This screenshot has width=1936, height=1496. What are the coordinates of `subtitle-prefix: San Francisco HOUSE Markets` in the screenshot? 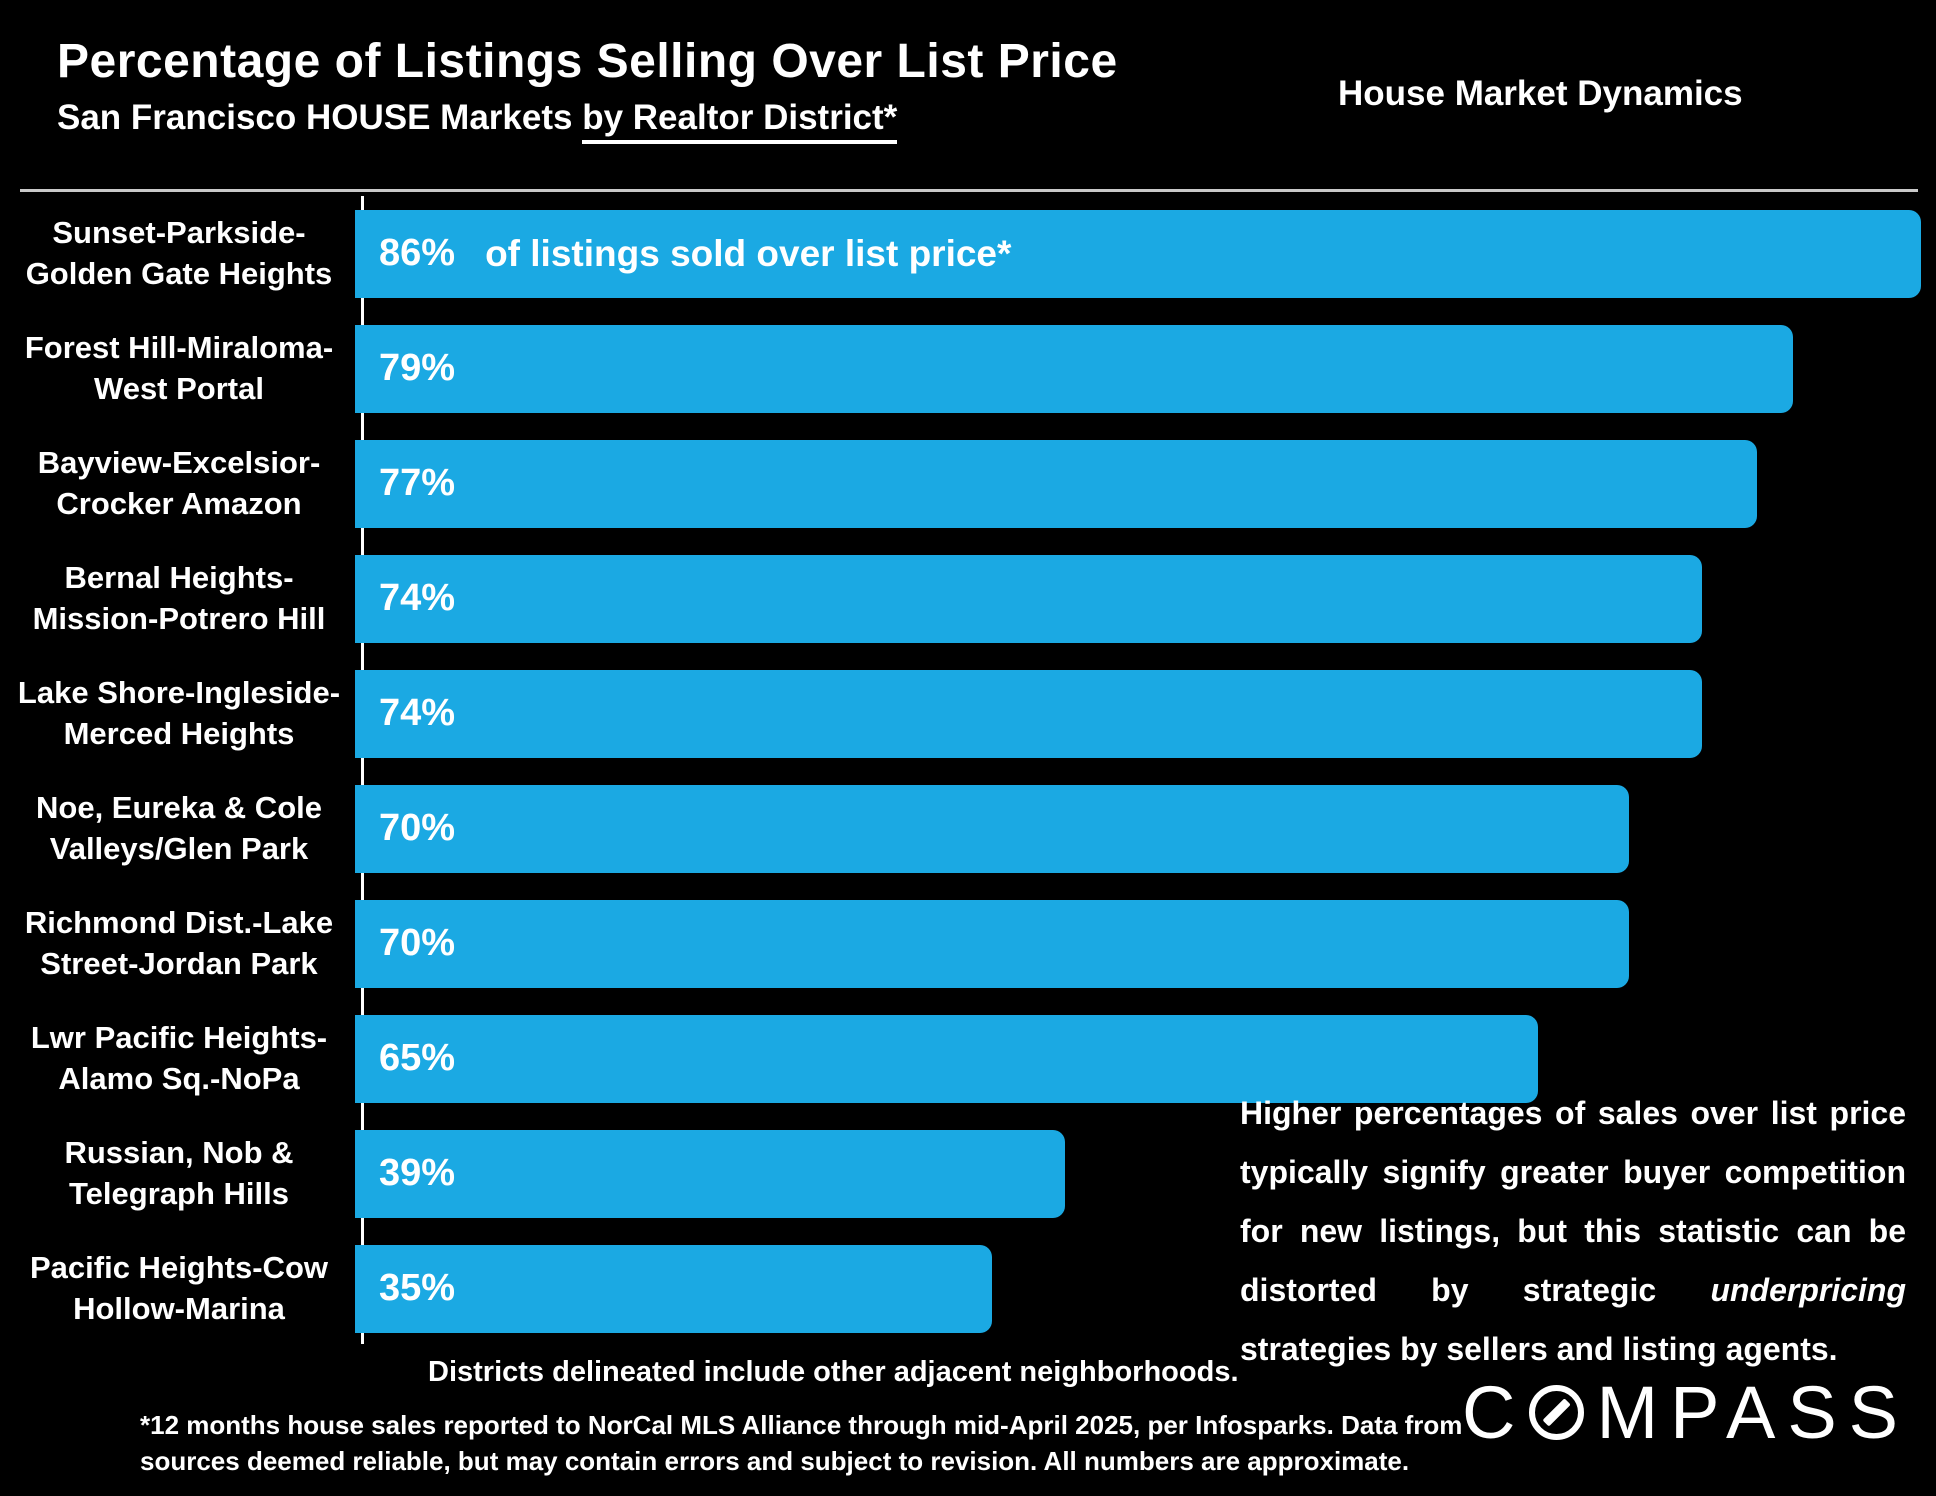 It's located at (320, 117).